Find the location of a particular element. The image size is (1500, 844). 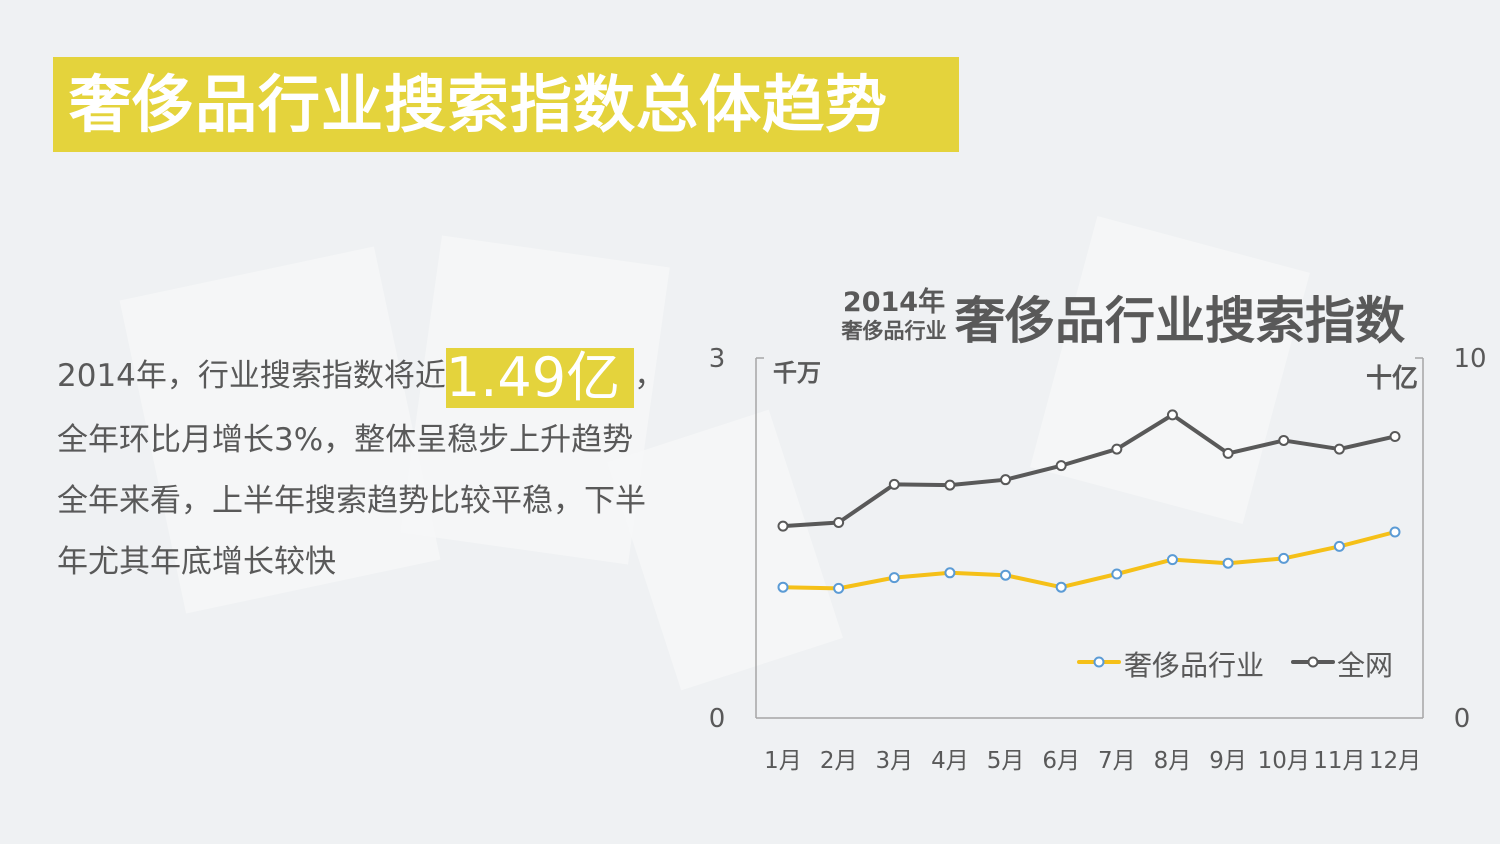

x-tick-label: 6月 is located at coordinates (1061, 761).